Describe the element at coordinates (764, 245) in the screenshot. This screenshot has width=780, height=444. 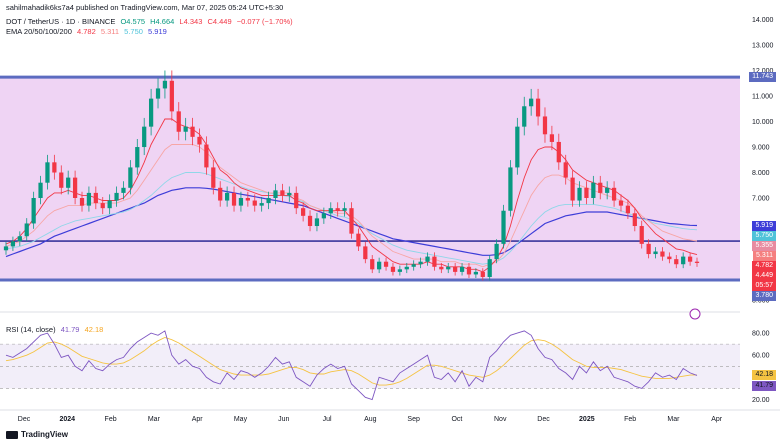
I see `price-tag: 5.355` at that location.